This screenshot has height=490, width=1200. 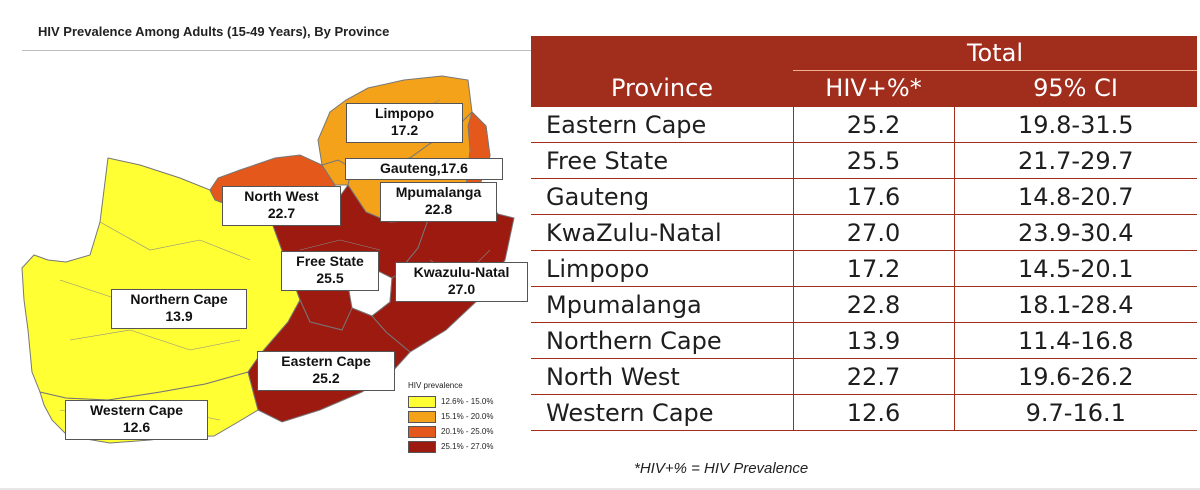 What do you see at coordinates (467, 446) in the screenshot?
I see `legend-label: 25.1% - 27.0%` at bounding box center [467, 446].